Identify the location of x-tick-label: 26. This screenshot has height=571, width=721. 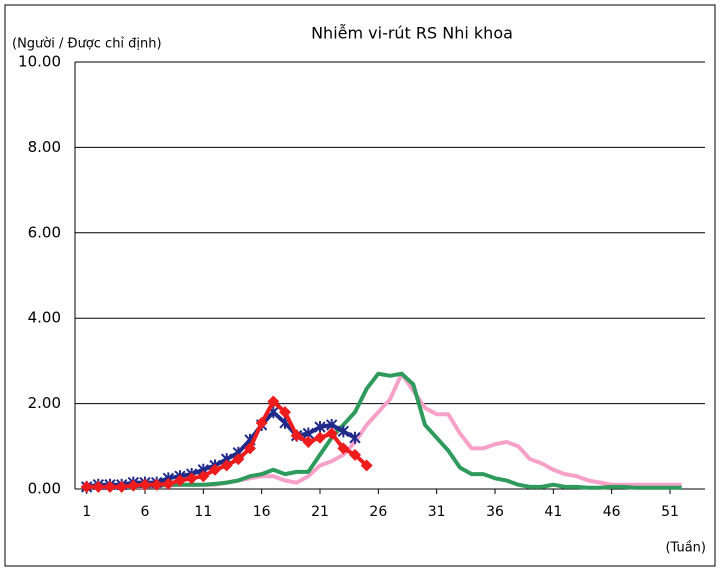
(378, 512).